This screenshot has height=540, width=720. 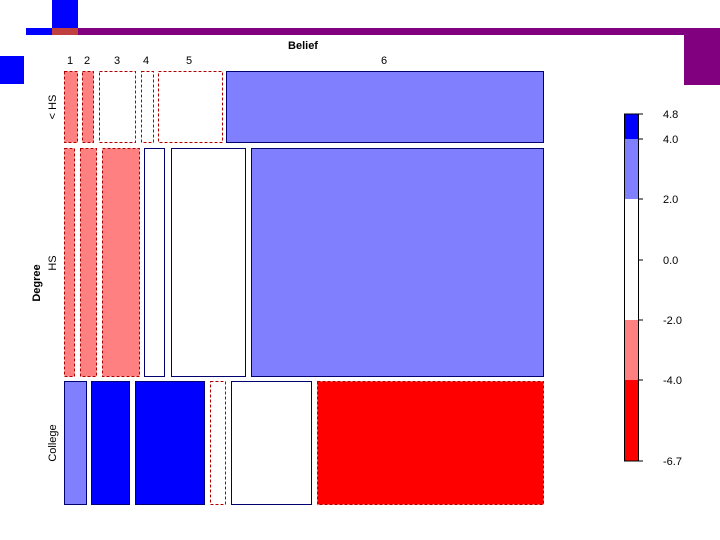 I want to click on legend-label: 0.0, so click(x=670, y=261).